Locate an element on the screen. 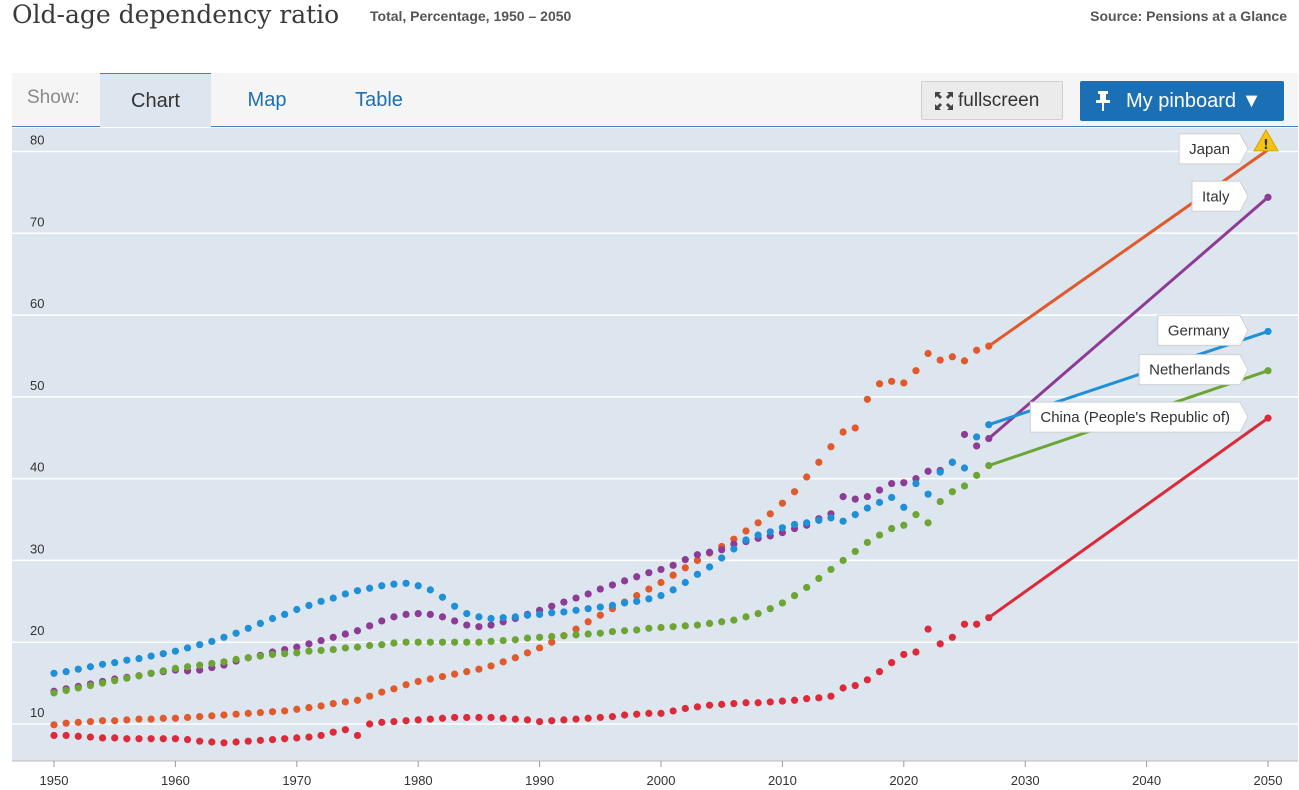  x-tick-label: 2040 is located at coordinates (1146, 780).